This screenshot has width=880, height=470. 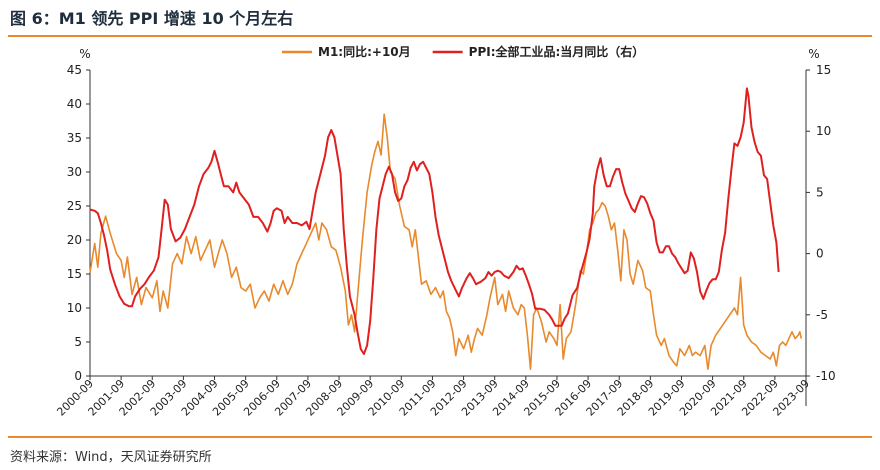 I want to click on chart-legend: M1:同比:+10月 PPI:全部工业品:当月同比（右）, so click(x=463, y=51).